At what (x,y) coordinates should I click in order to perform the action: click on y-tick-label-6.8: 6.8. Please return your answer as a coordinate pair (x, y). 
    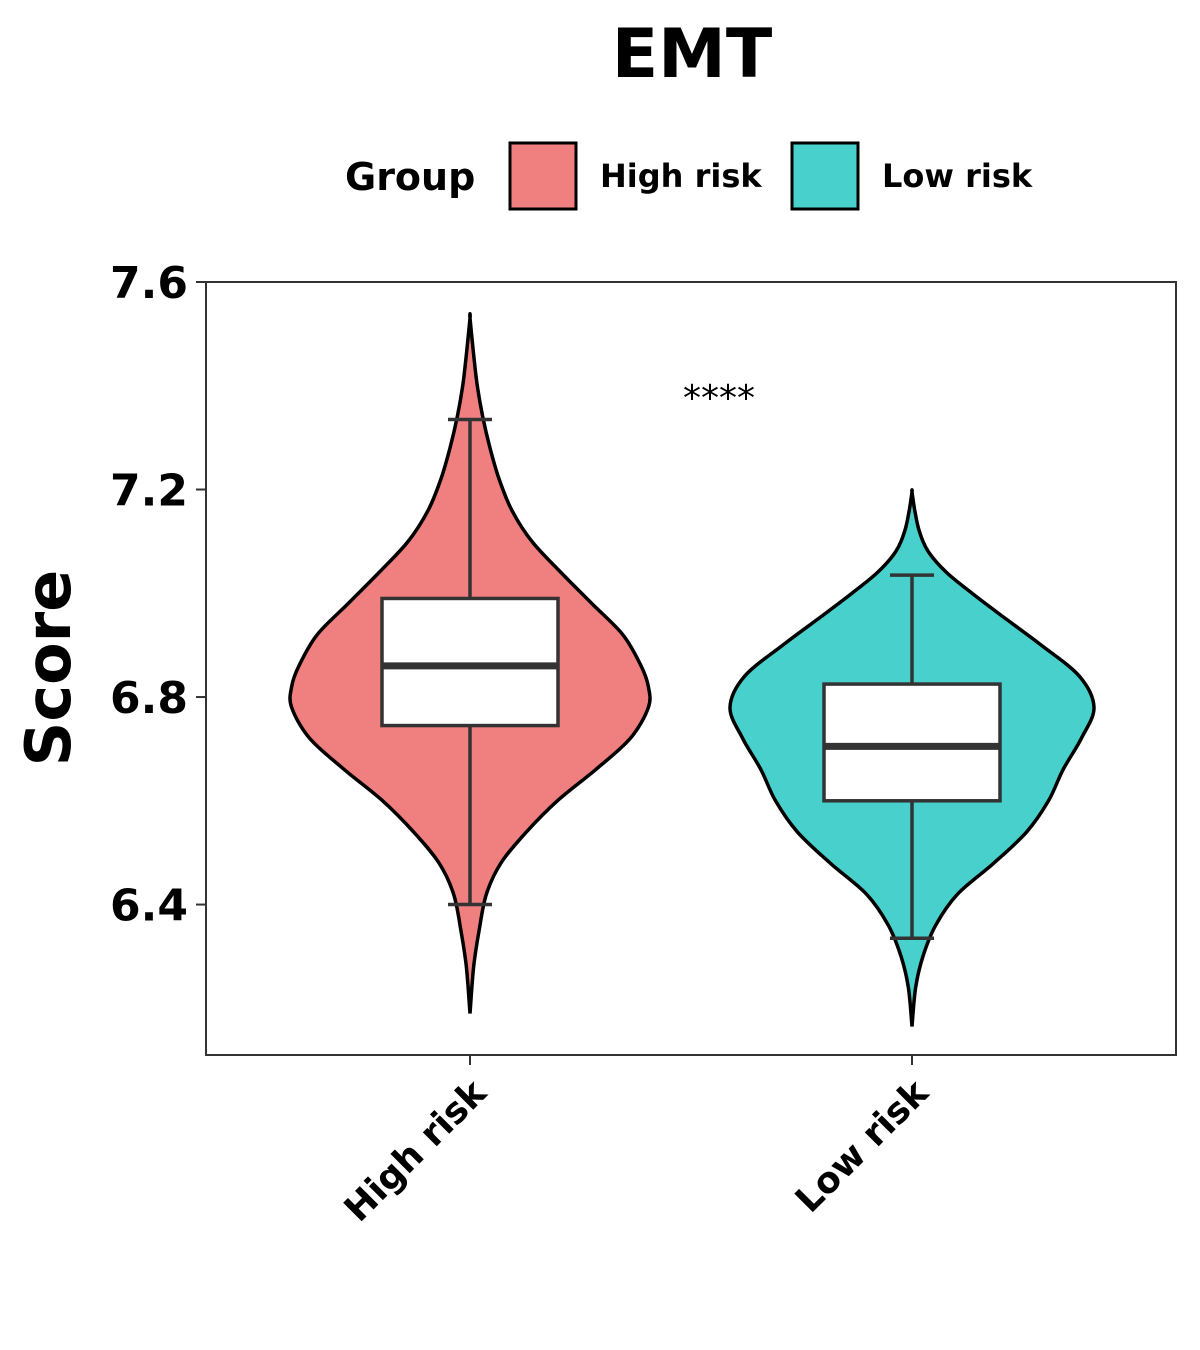
    Looking at the image, I should click on (149, 698).